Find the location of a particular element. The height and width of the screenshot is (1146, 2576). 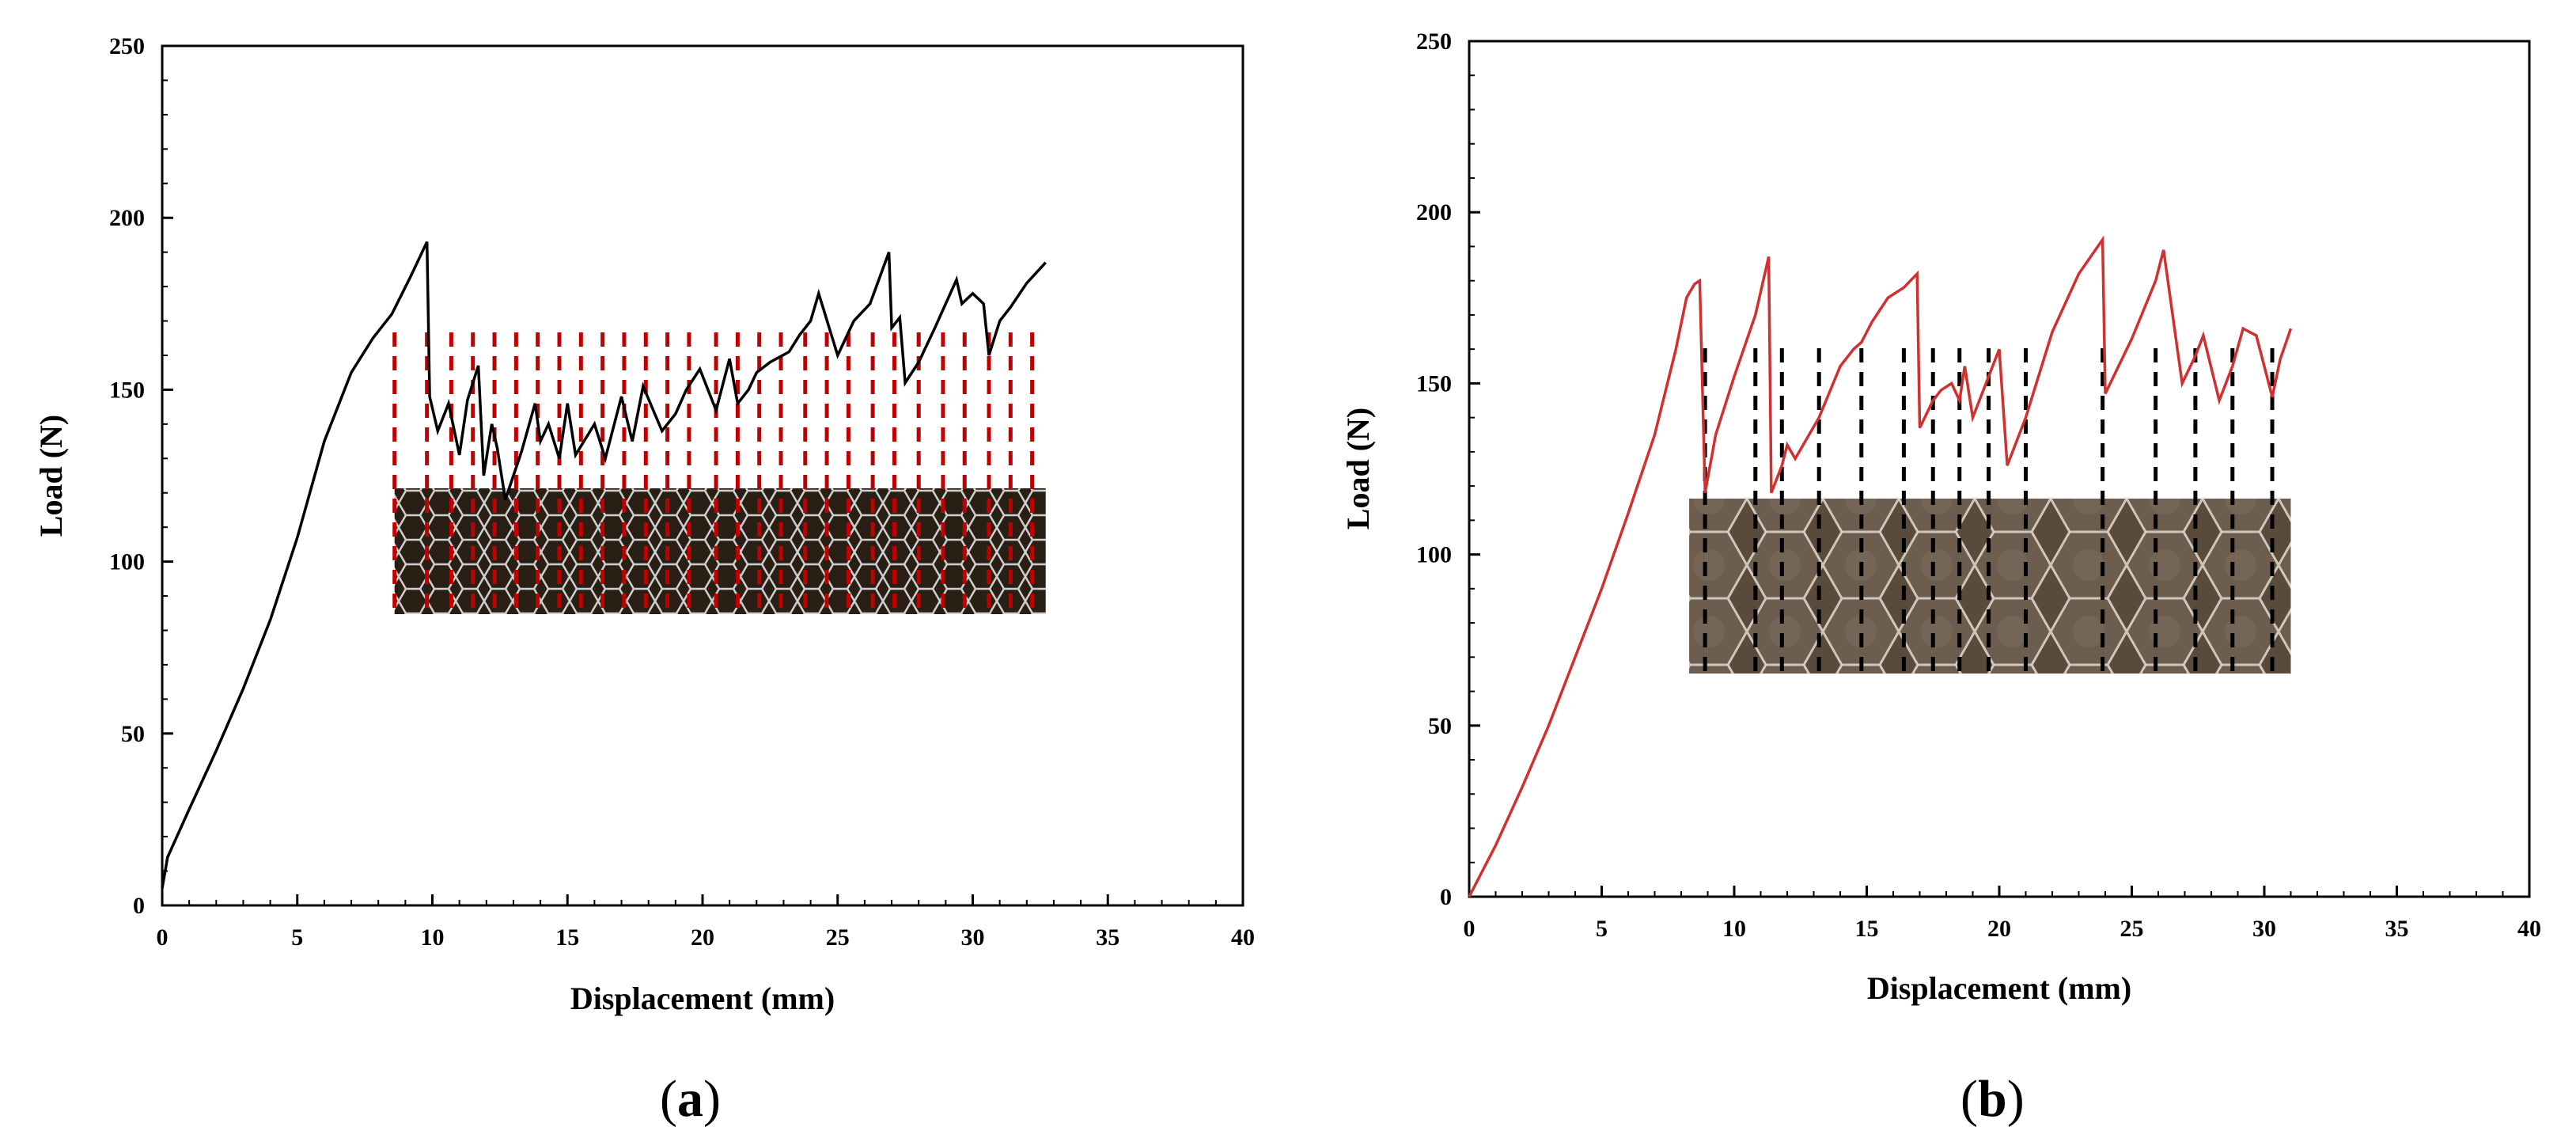

x-axis-title-b: Displacement (mm) is located at coordinates (1999, 988).